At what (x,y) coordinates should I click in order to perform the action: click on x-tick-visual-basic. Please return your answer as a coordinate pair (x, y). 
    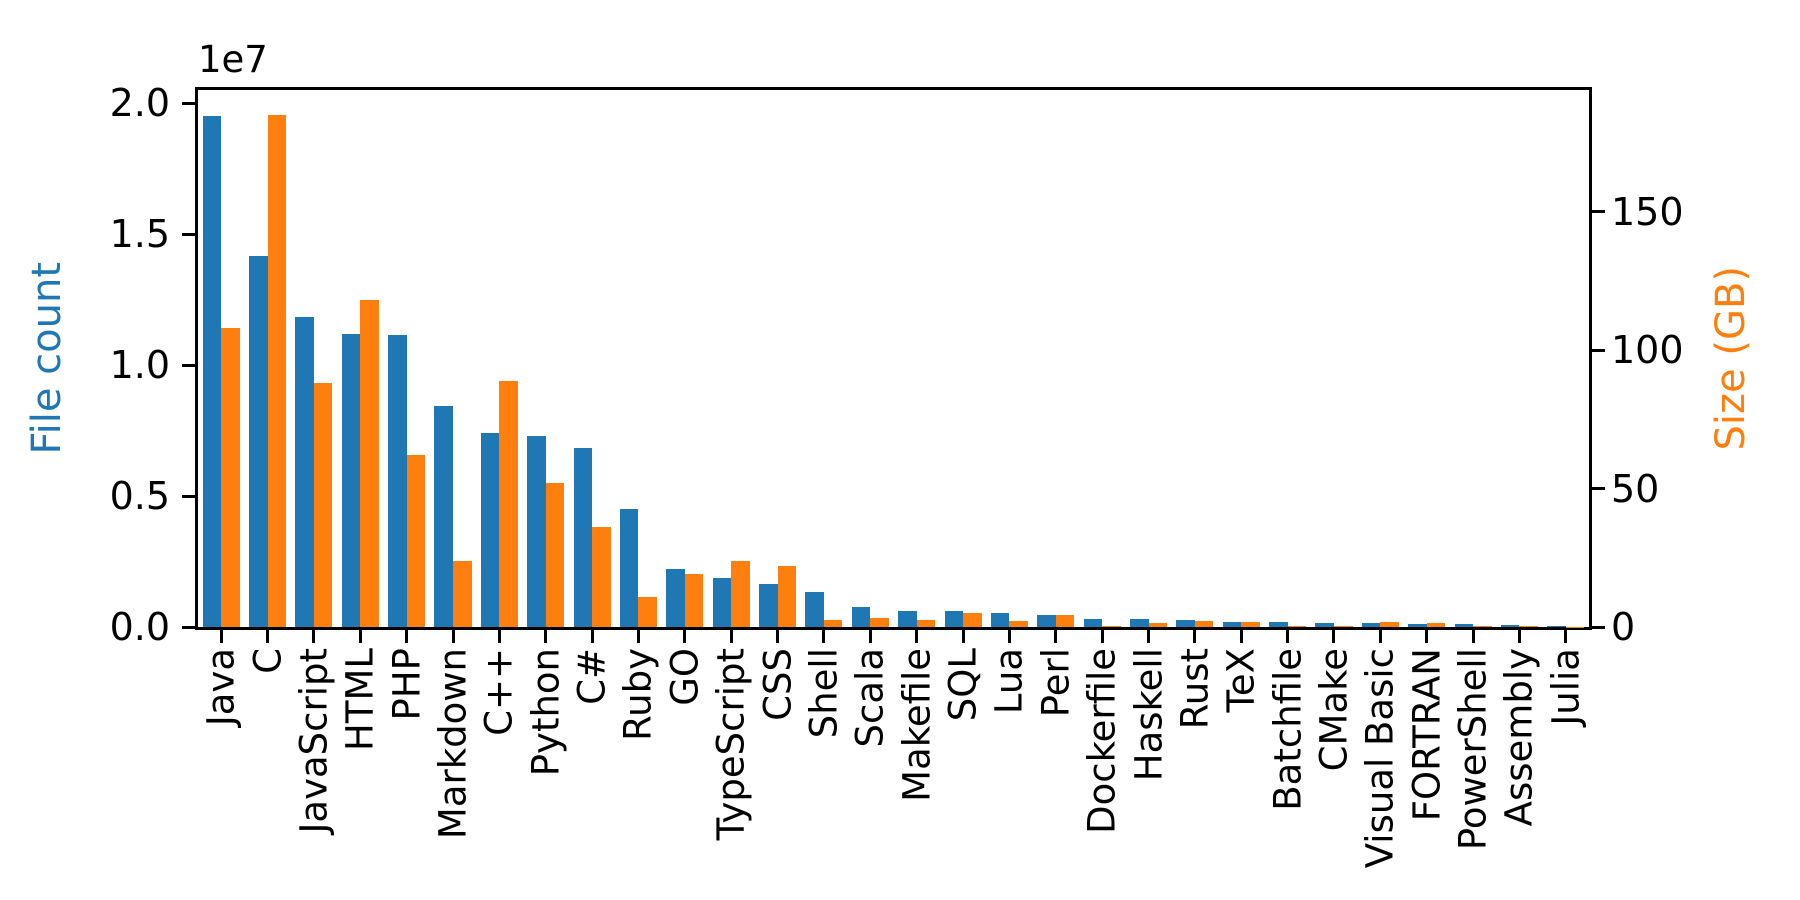
    Looking at the image, I should click on (1380, 636).